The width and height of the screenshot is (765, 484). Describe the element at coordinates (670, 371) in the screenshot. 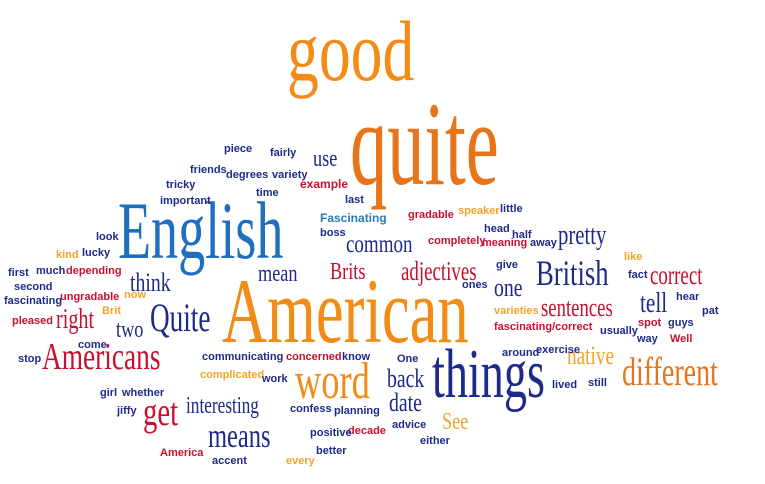

I see `word-different: different` at that location.